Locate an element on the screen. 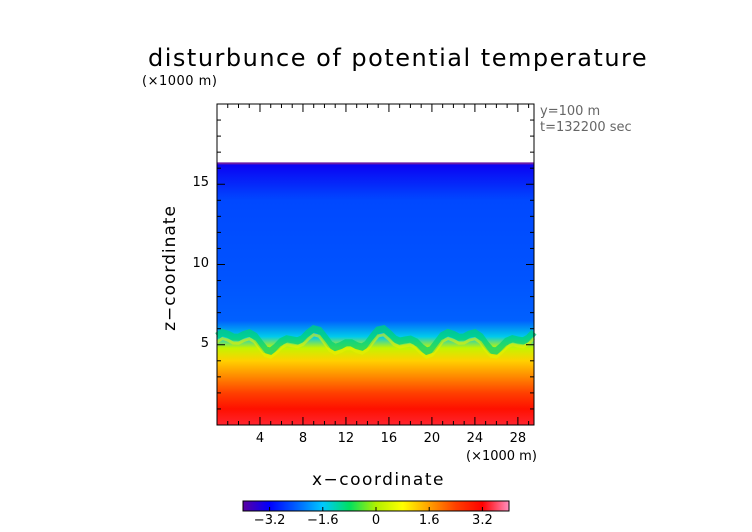 This screenshot has height=532, width=752. interface-band-lower is located at coordinates (376, 346).